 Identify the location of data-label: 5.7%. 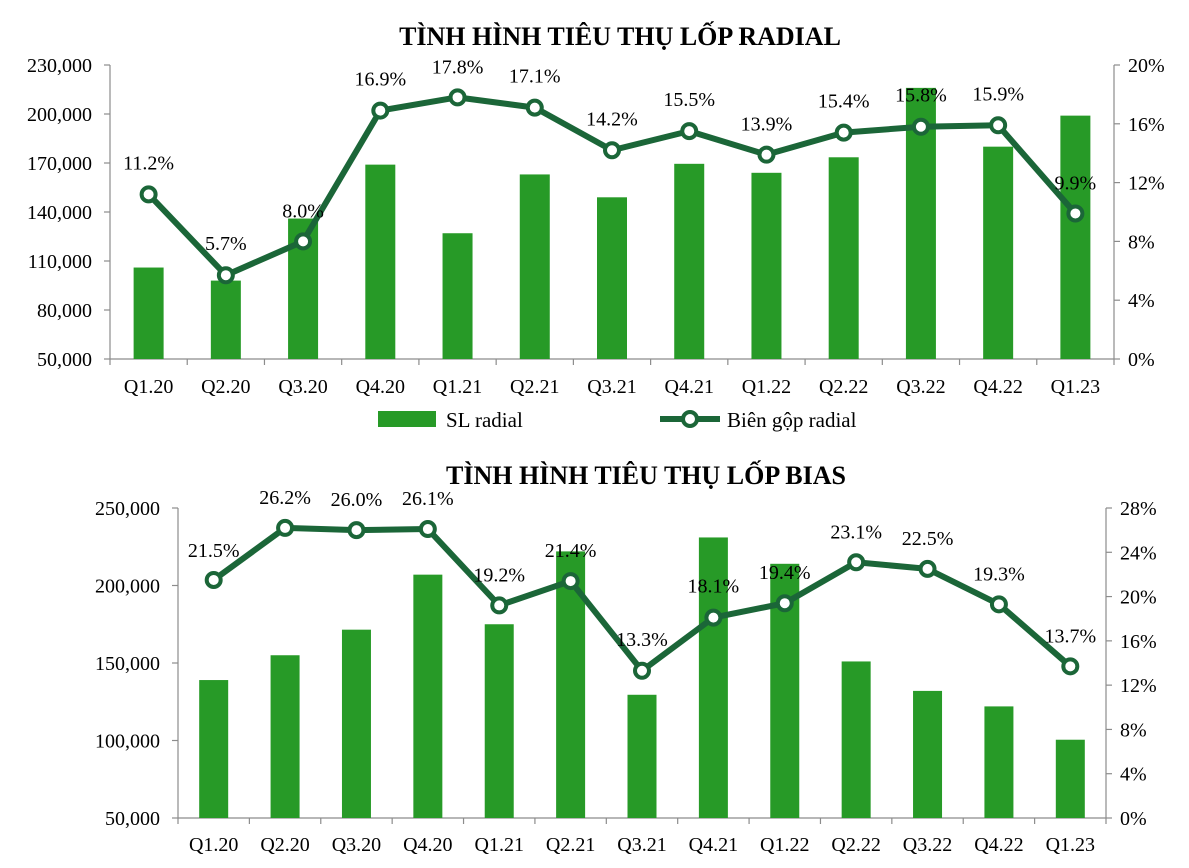
(226, 244).